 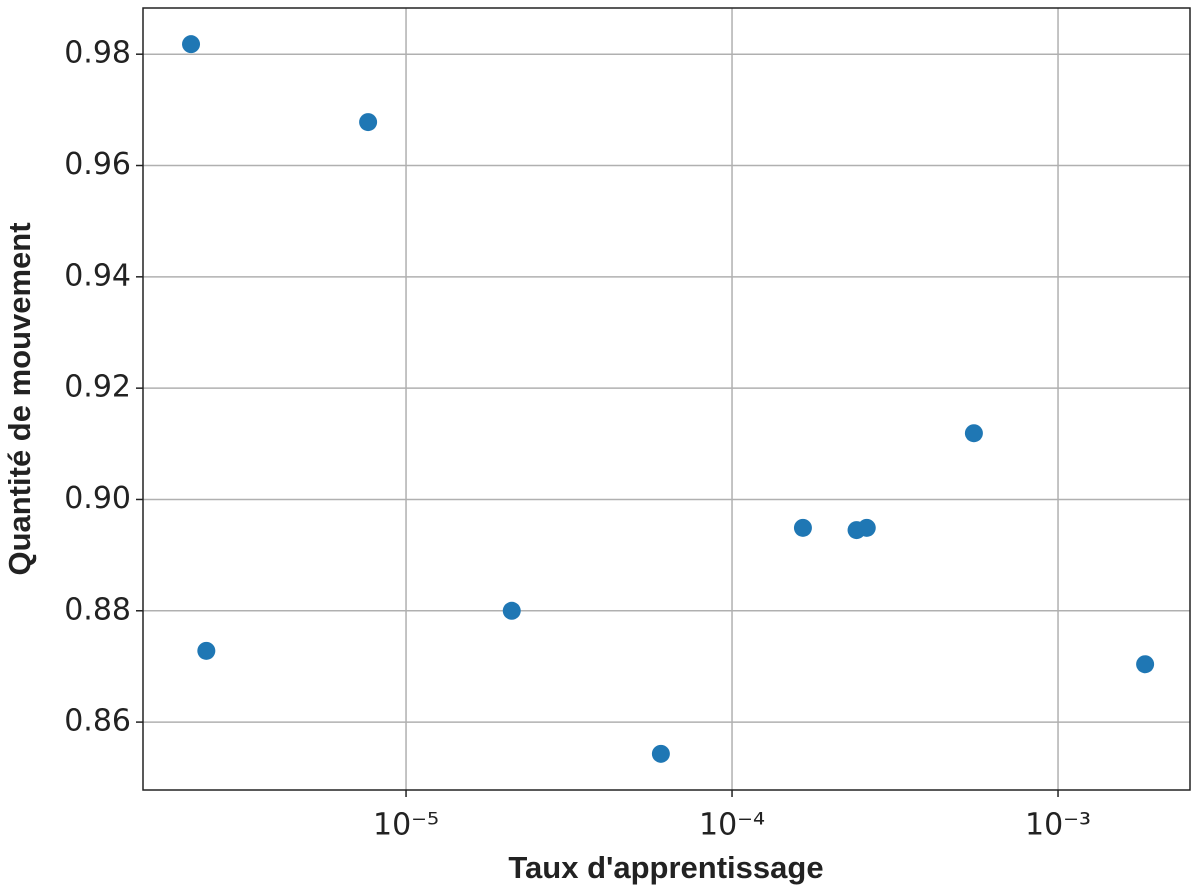 What do you see at coordinates (97, 721) in the screenshot?
I see `y-tick-label: 0.86` at bounding box center [97, 721].